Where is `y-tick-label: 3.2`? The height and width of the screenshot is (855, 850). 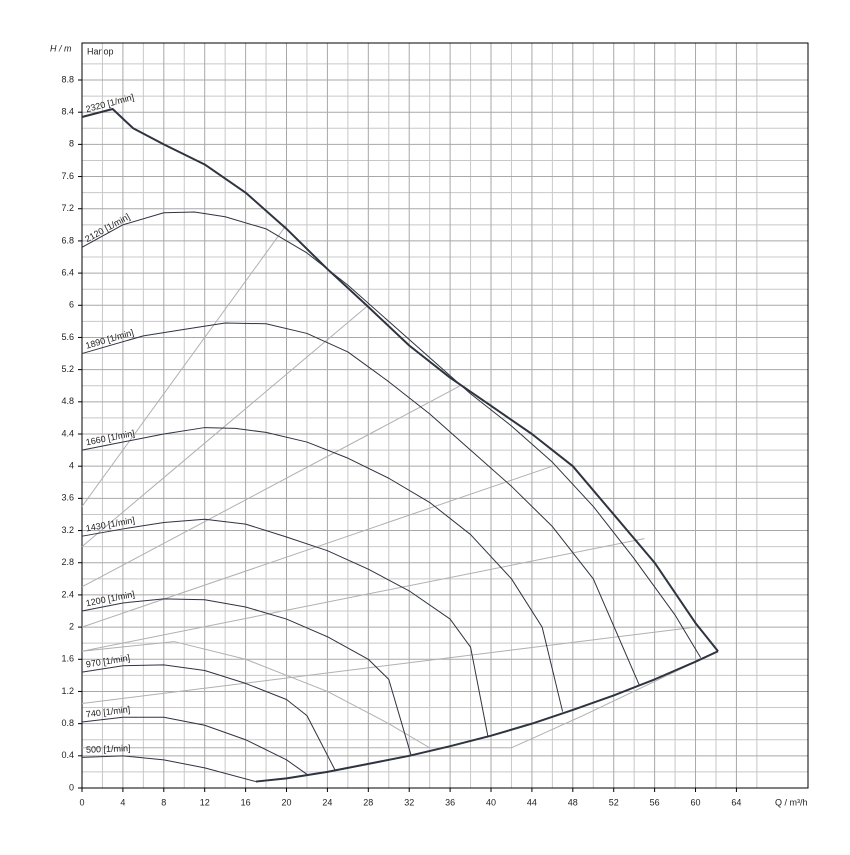 y-tick-label: 3.2 is located at coordinates (67, 530).